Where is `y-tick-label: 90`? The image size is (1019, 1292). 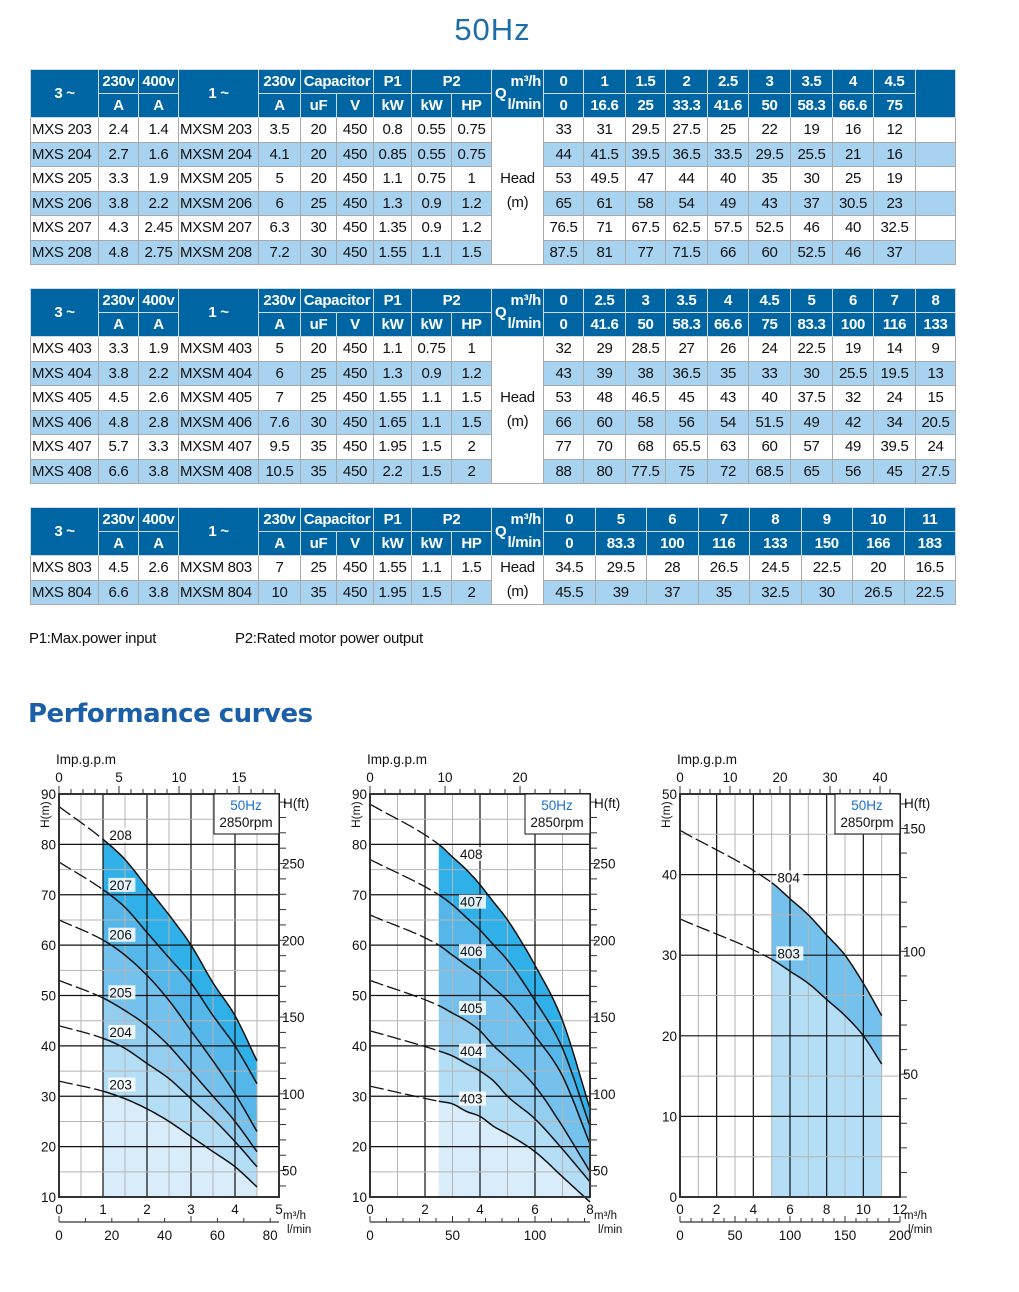 y-tick-label: 90 is located at coordinates (48, 794).